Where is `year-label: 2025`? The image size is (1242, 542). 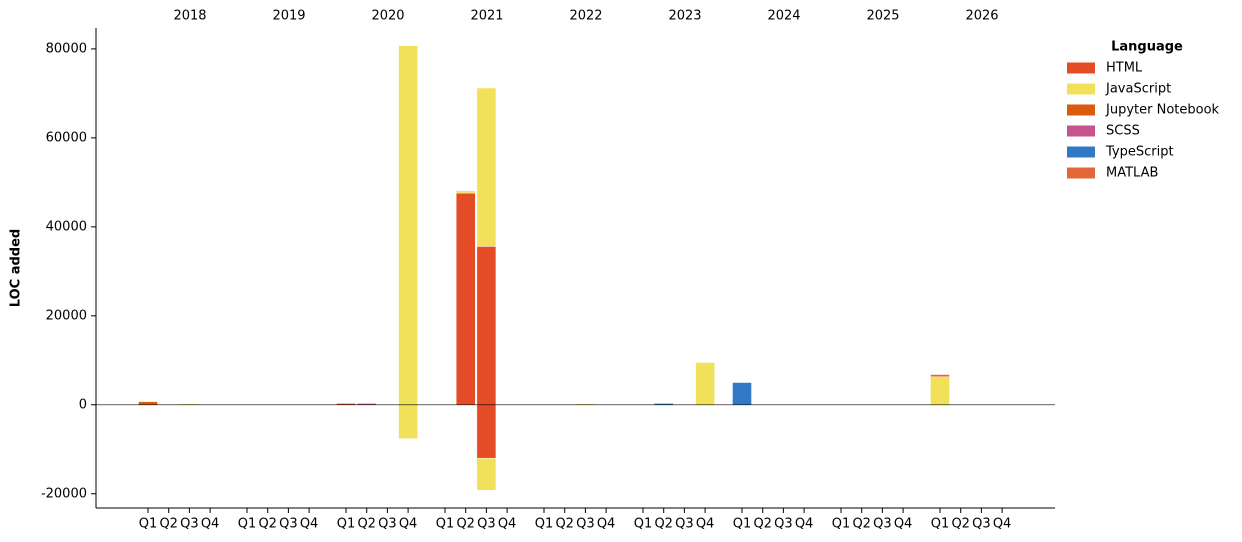 year-label: 2025 is located at coordinates (882, 16).